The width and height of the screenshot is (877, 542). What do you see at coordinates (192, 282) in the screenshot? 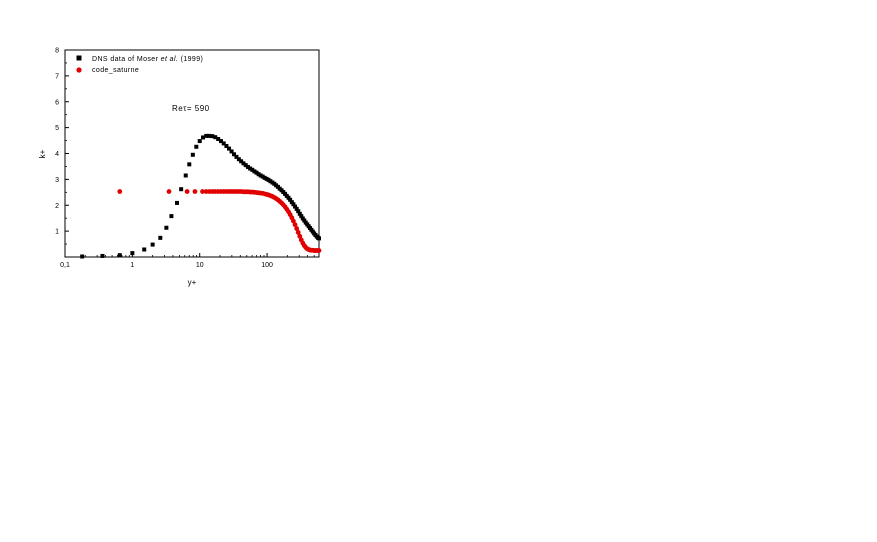
I see `x-axis-label: y+` at bounding box center [192, 282].